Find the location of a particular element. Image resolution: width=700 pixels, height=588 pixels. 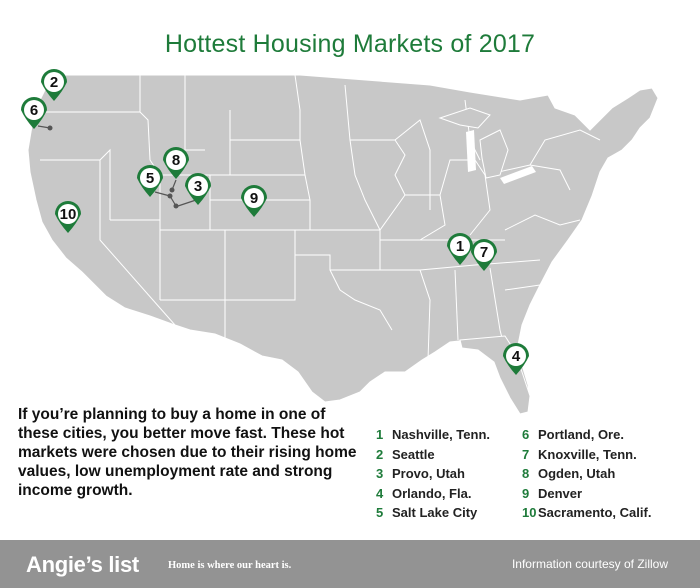

map-pin-8: 8 is located at coordinates (176, 163).